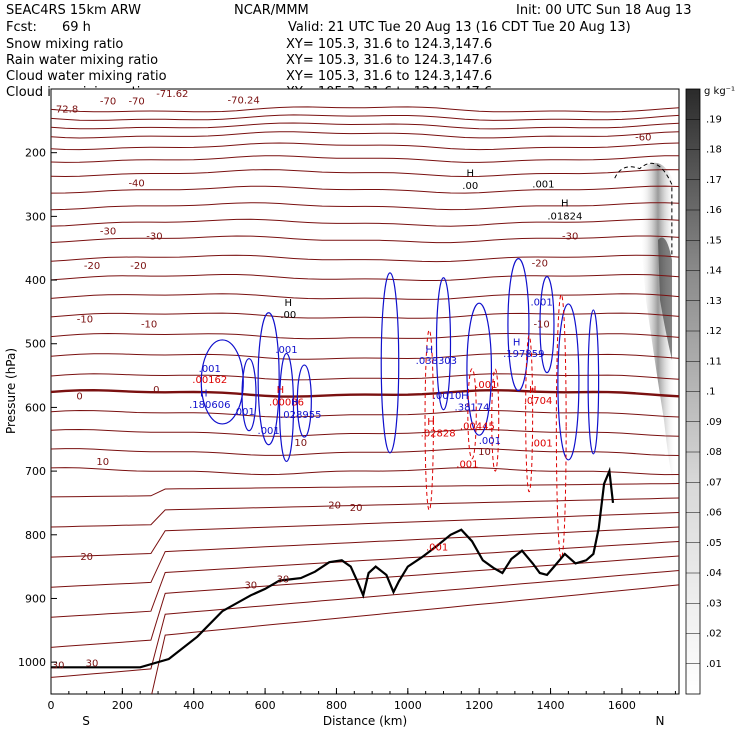  I want to click on y-axis-label: Pressure (hPa), so click(11, 391).